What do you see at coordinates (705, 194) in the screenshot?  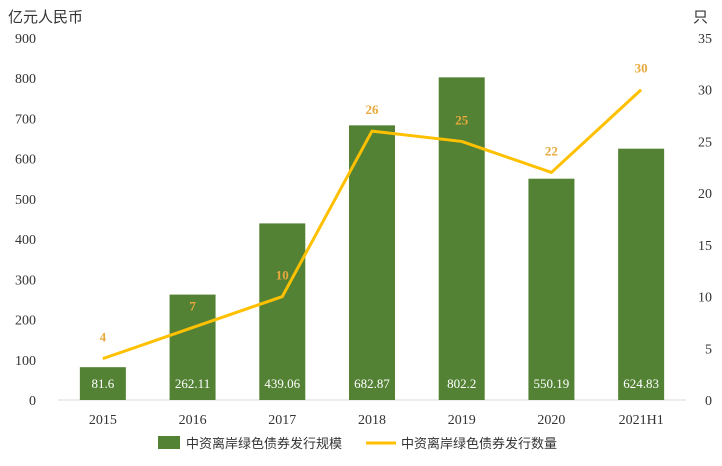 I see `right-tick-label: 20` at bounding box center [705, 194].